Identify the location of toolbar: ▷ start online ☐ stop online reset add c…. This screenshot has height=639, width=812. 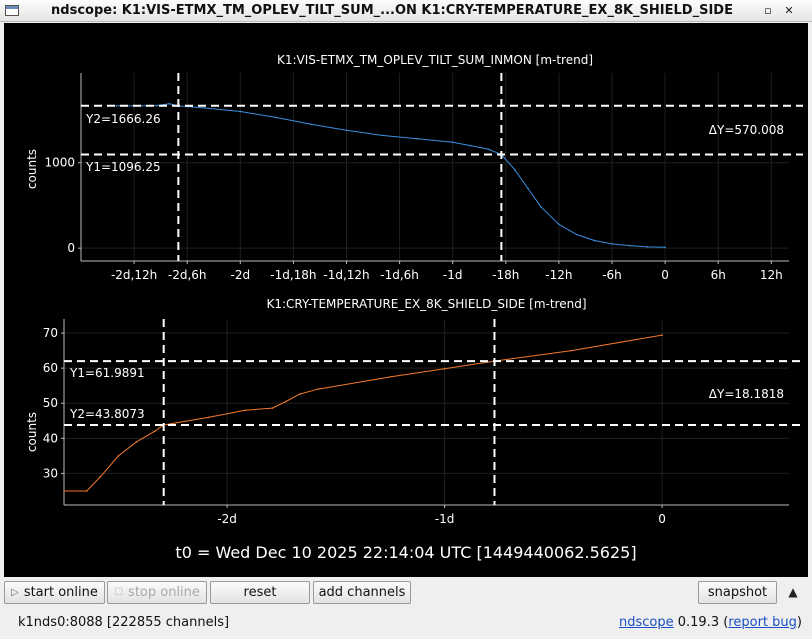
(406, 593).